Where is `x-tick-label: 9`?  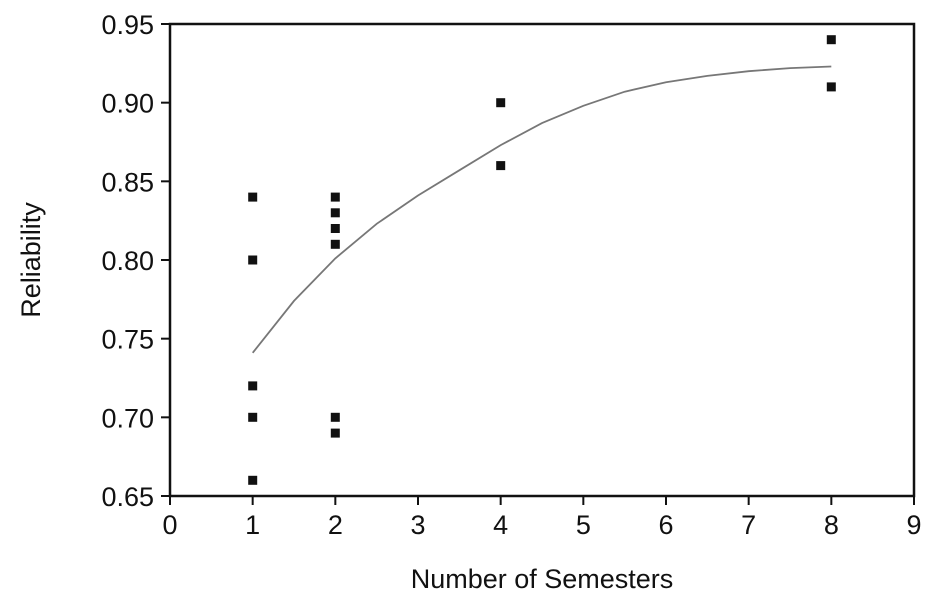
x-tick-label: 9 is located at coordinates (913, 525).